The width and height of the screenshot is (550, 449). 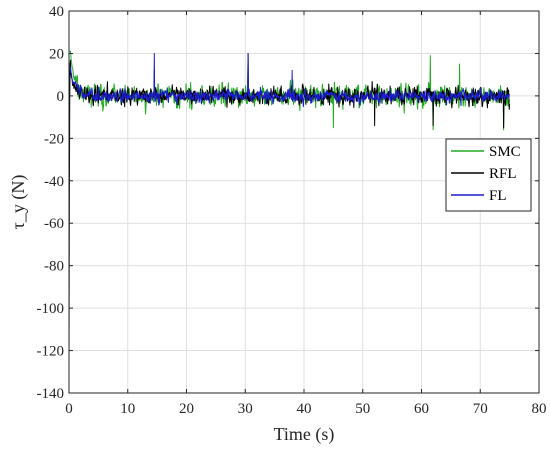 I want to click on legend-label-smc: SMC, so click(x=505, y=152).